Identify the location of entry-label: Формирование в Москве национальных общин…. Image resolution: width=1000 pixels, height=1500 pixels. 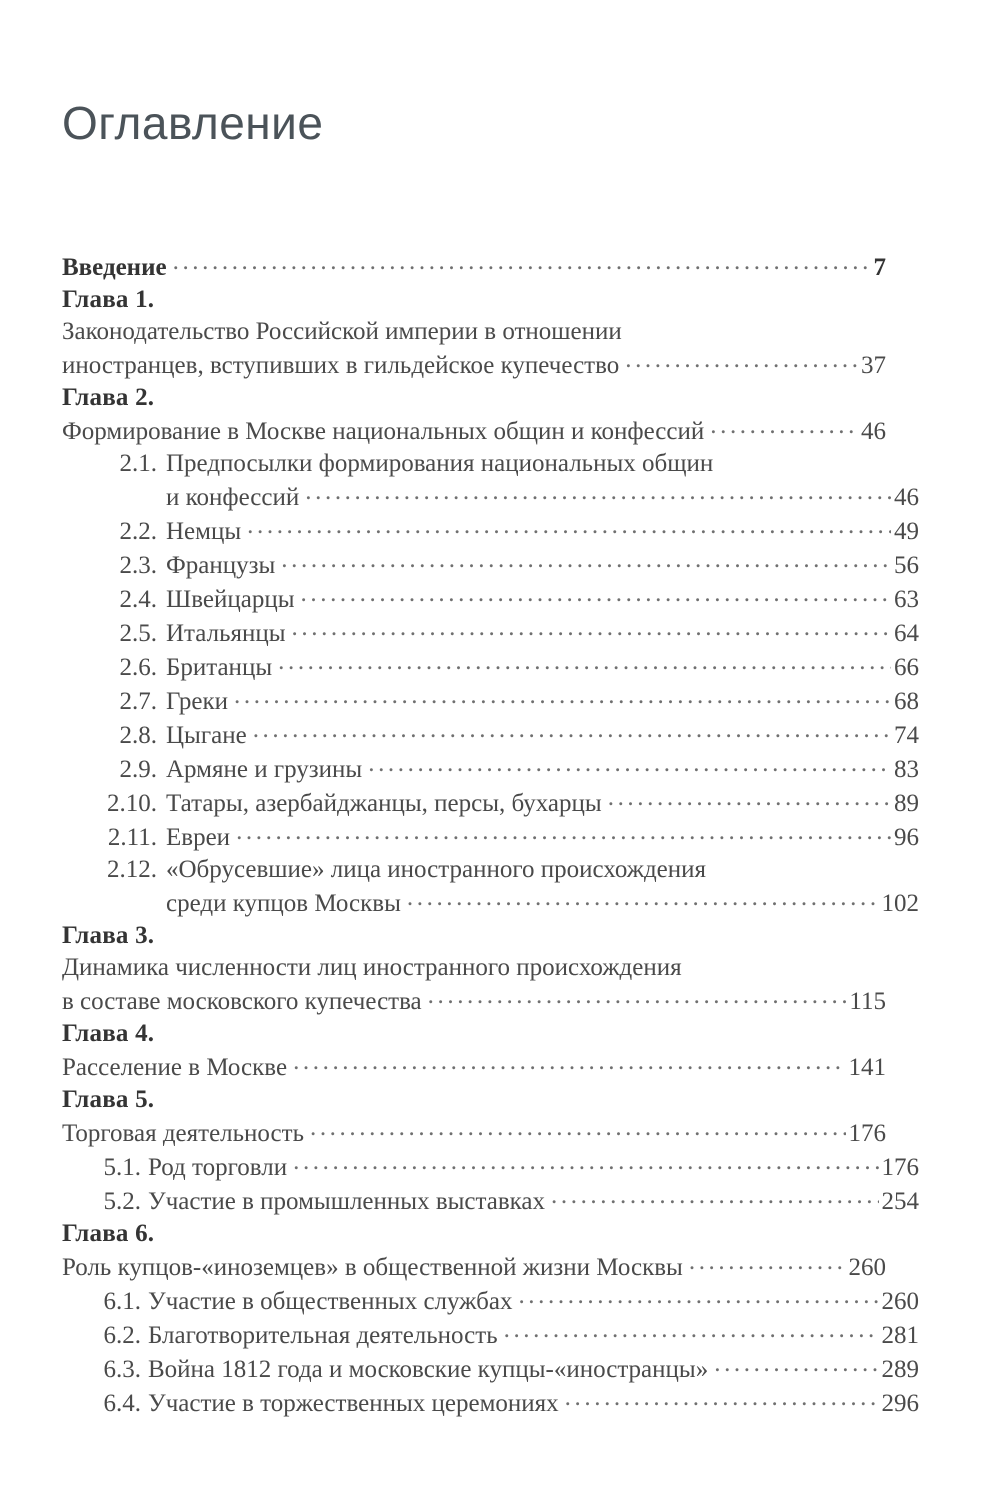
(383, 431).